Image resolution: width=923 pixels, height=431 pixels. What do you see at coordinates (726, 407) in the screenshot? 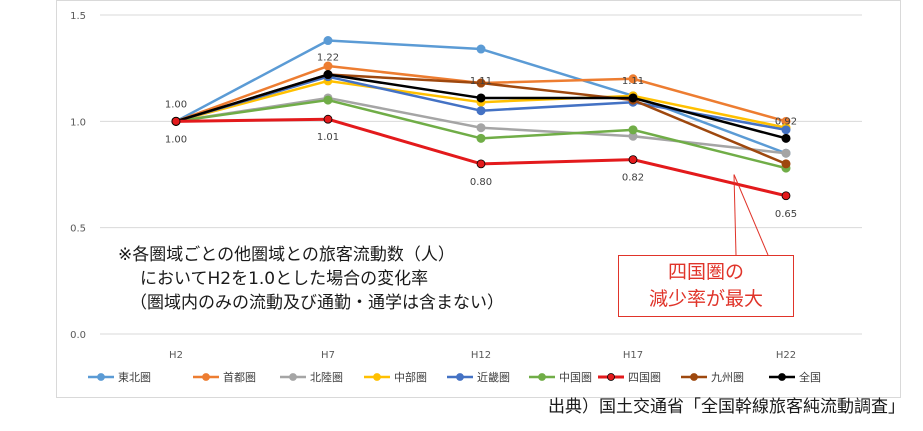
I see `source-note: 出典）国土交通省「全国幹線旅客純流動調査」` at bounding box center [726, 407].